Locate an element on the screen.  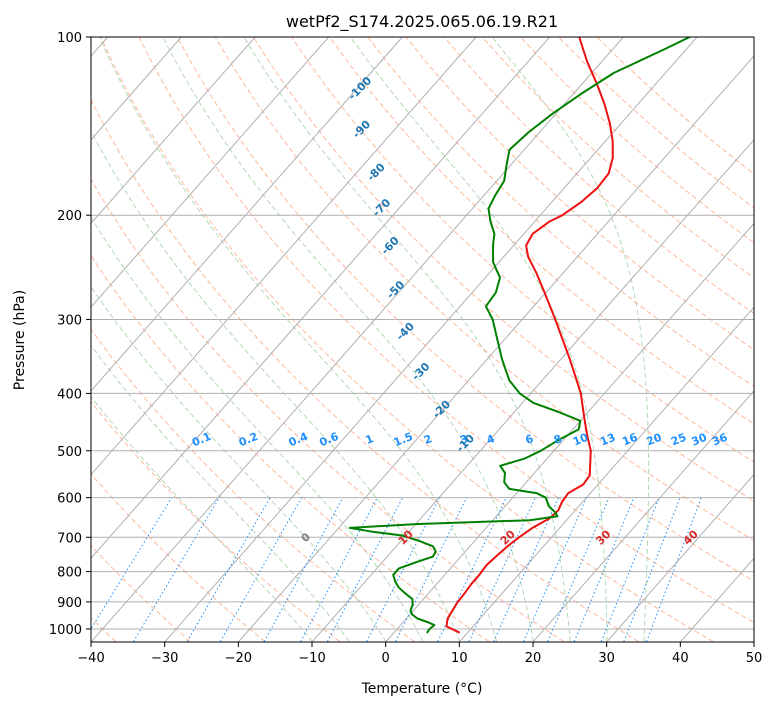
y-tick-label: 400 is located at coordinates (69, 394).